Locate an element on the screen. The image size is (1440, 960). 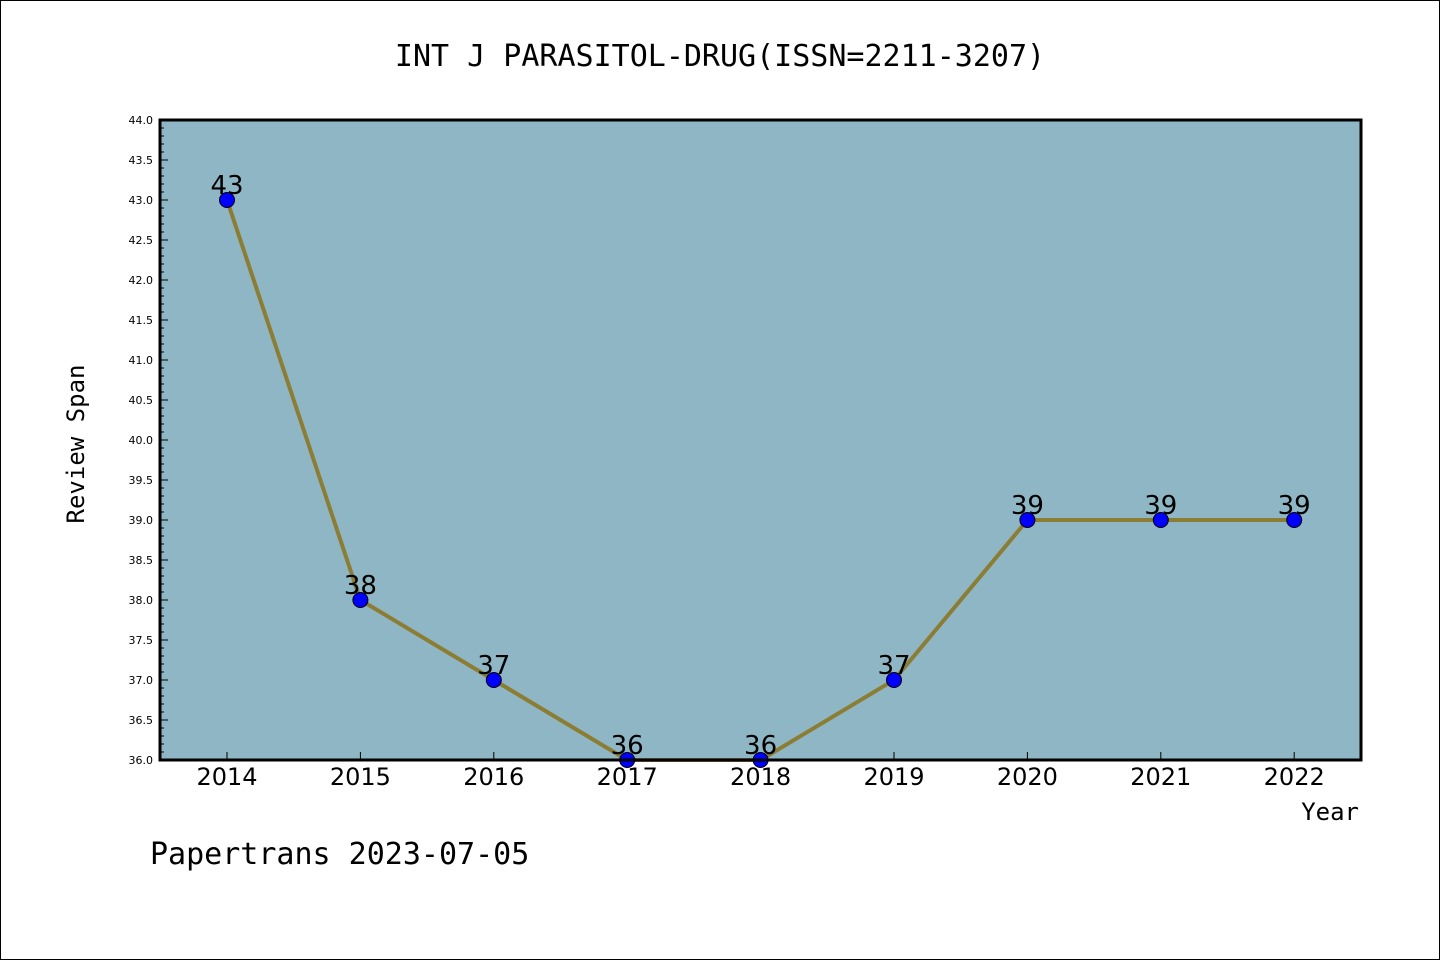
x-tick-label: 2022 is located at coordinates (1294, 777).